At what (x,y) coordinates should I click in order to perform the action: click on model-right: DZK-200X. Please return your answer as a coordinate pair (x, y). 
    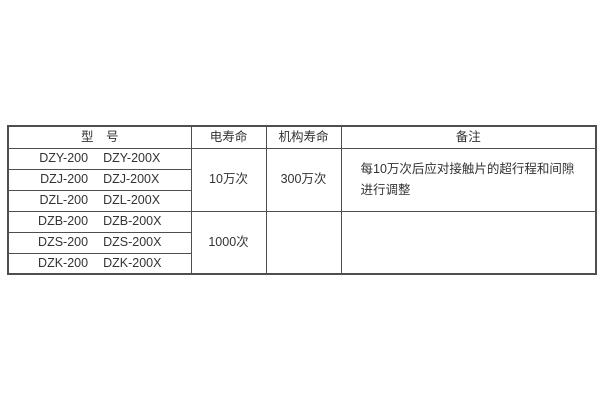
    Looking at the image, I should click on (132, 262).